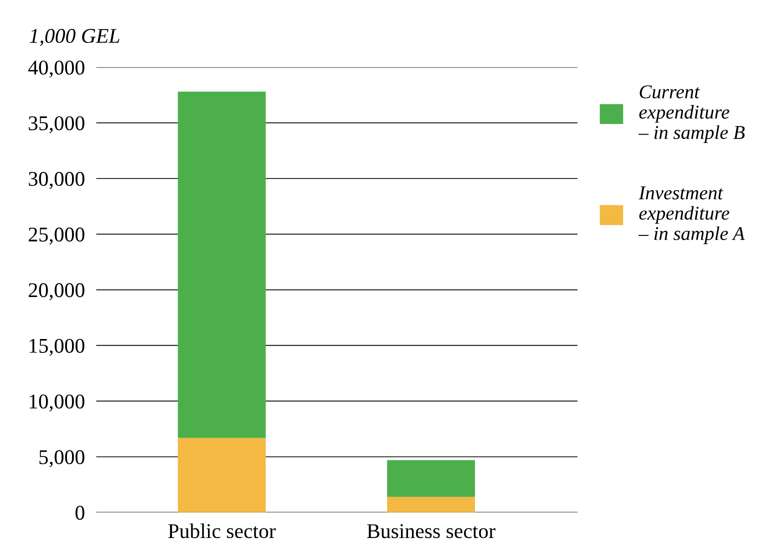  What do you see at coordinates (56, 291) in the screenshot?
I see `y-tick-label: 20,000` at bounding box center [56, 291].